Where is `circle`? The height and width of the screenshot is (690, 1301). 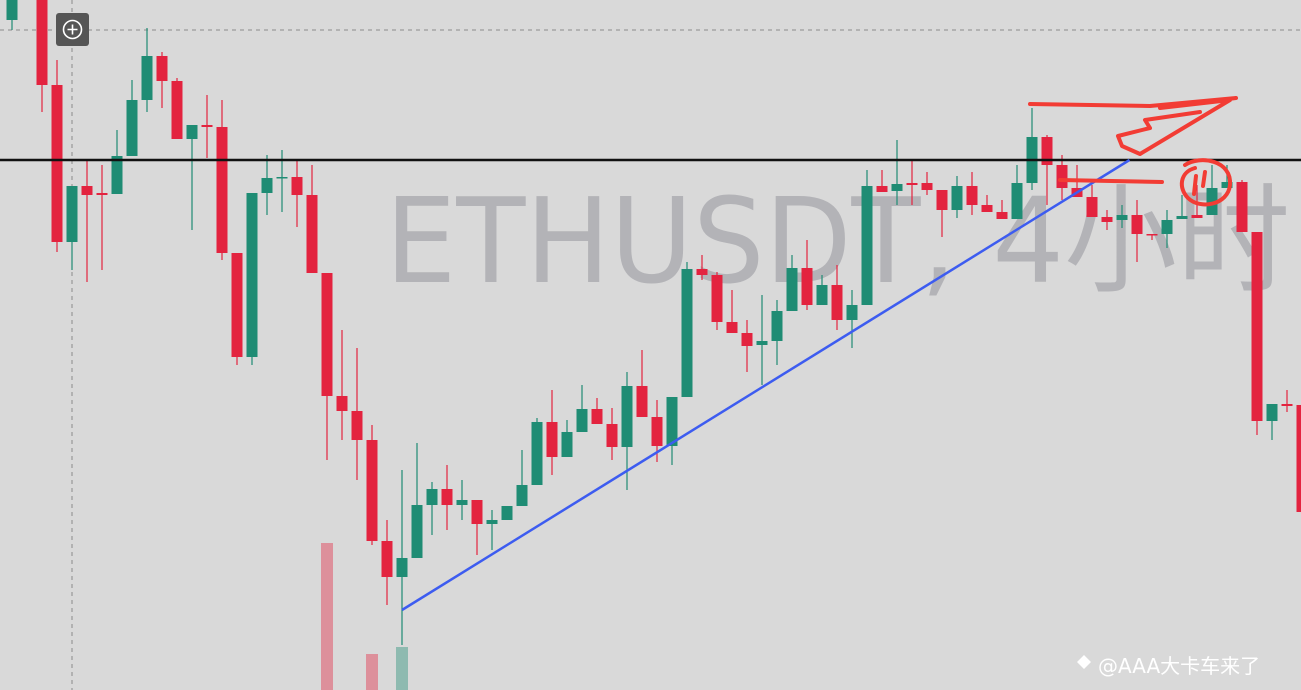 circle is located at coordinates (1206, 182).